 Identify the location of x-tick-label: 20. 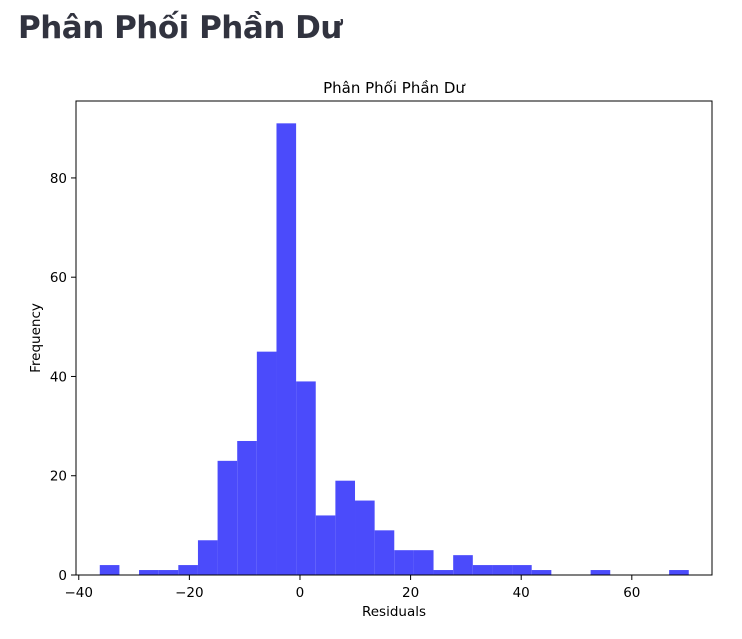
(410, 593).